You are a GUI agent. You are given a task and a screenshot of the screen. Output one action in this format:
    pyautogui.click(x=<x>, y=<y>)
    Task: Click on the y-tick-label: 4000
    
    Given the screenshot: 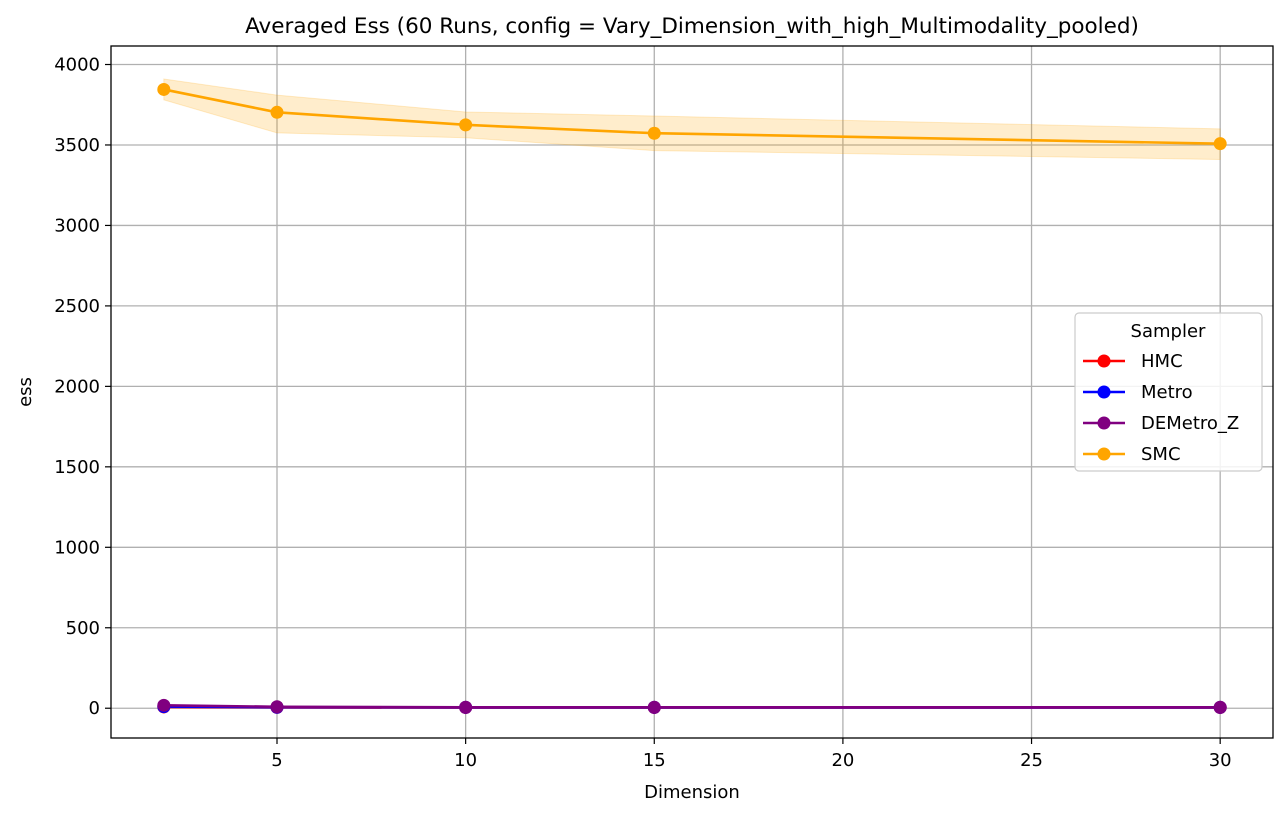 What is the action you would take?
    pyautogui.click(x=77, y=65)
    